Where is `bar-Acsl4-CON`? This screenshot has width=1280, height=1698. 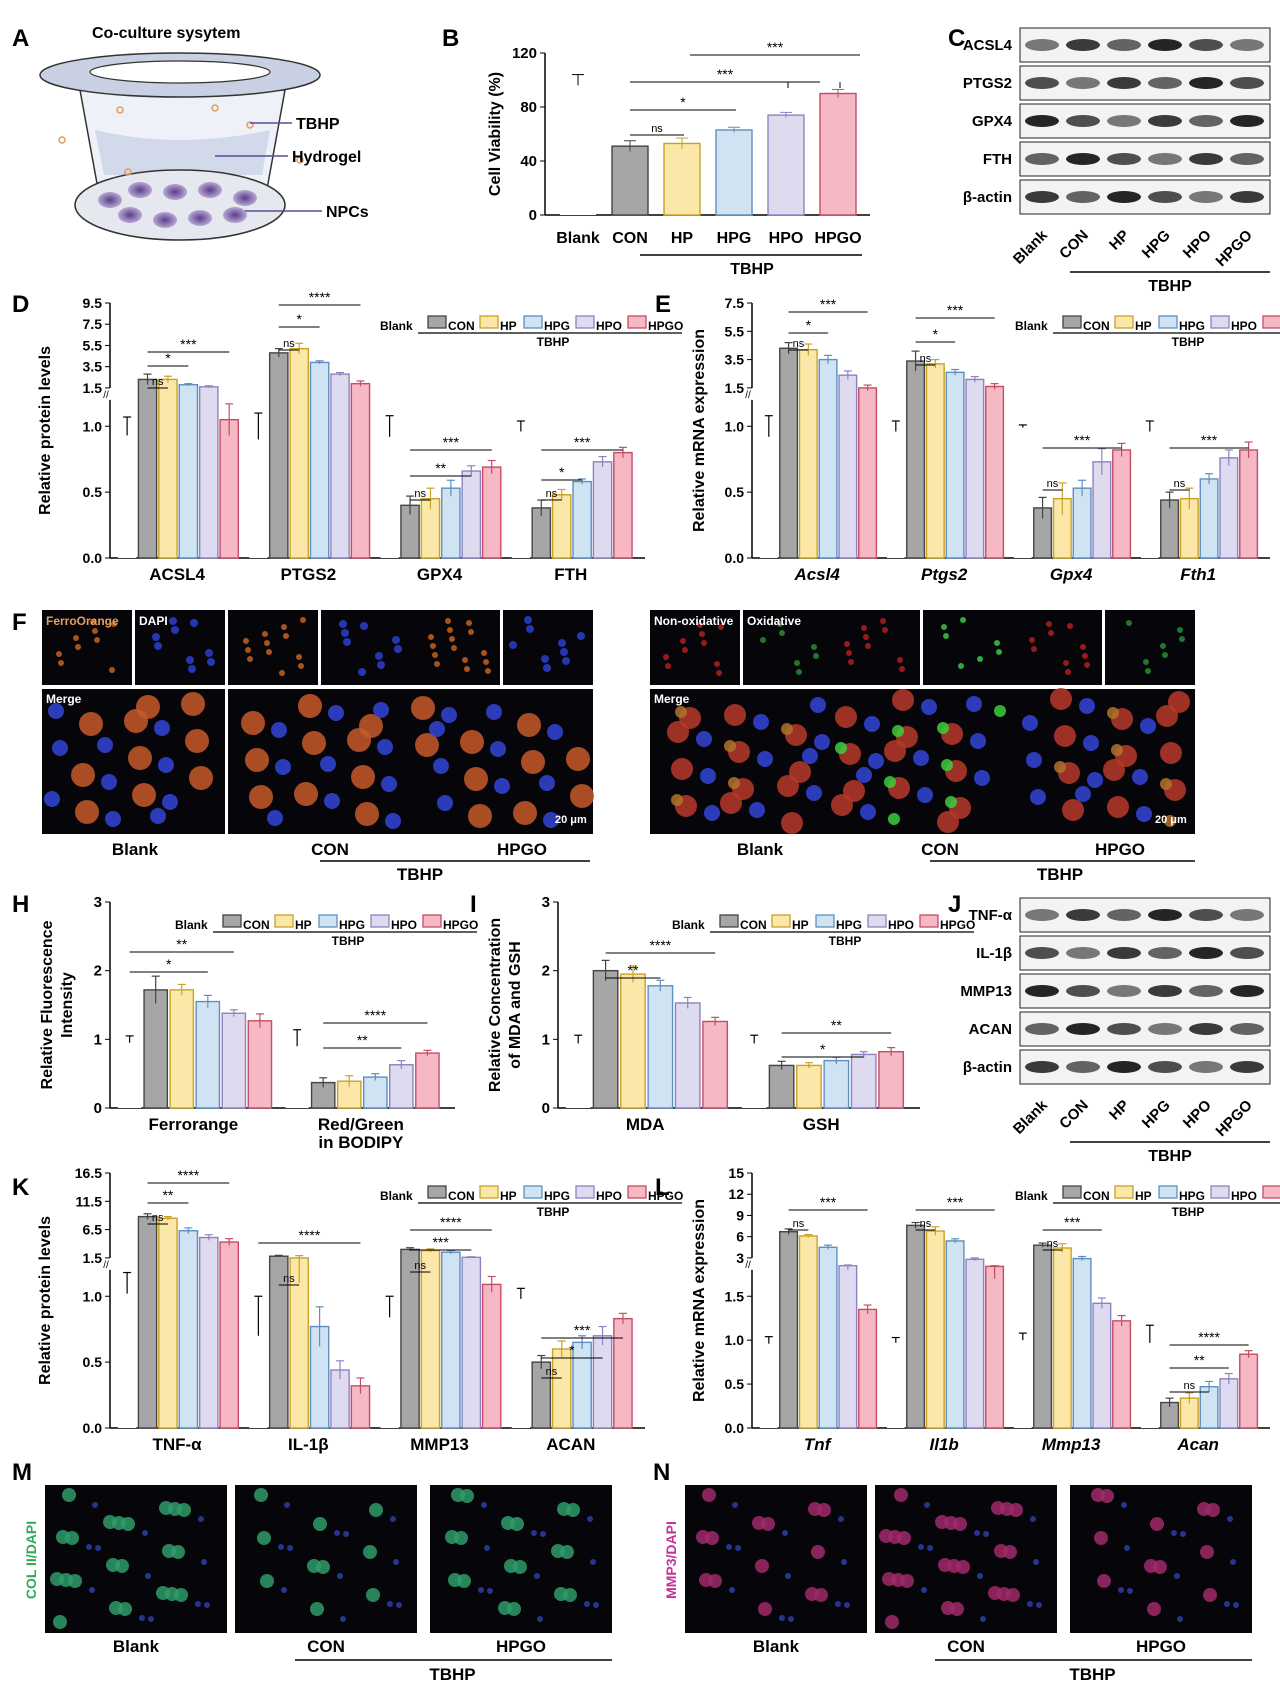
bar-Acsl4-CON is located at coordinates (789, 453).